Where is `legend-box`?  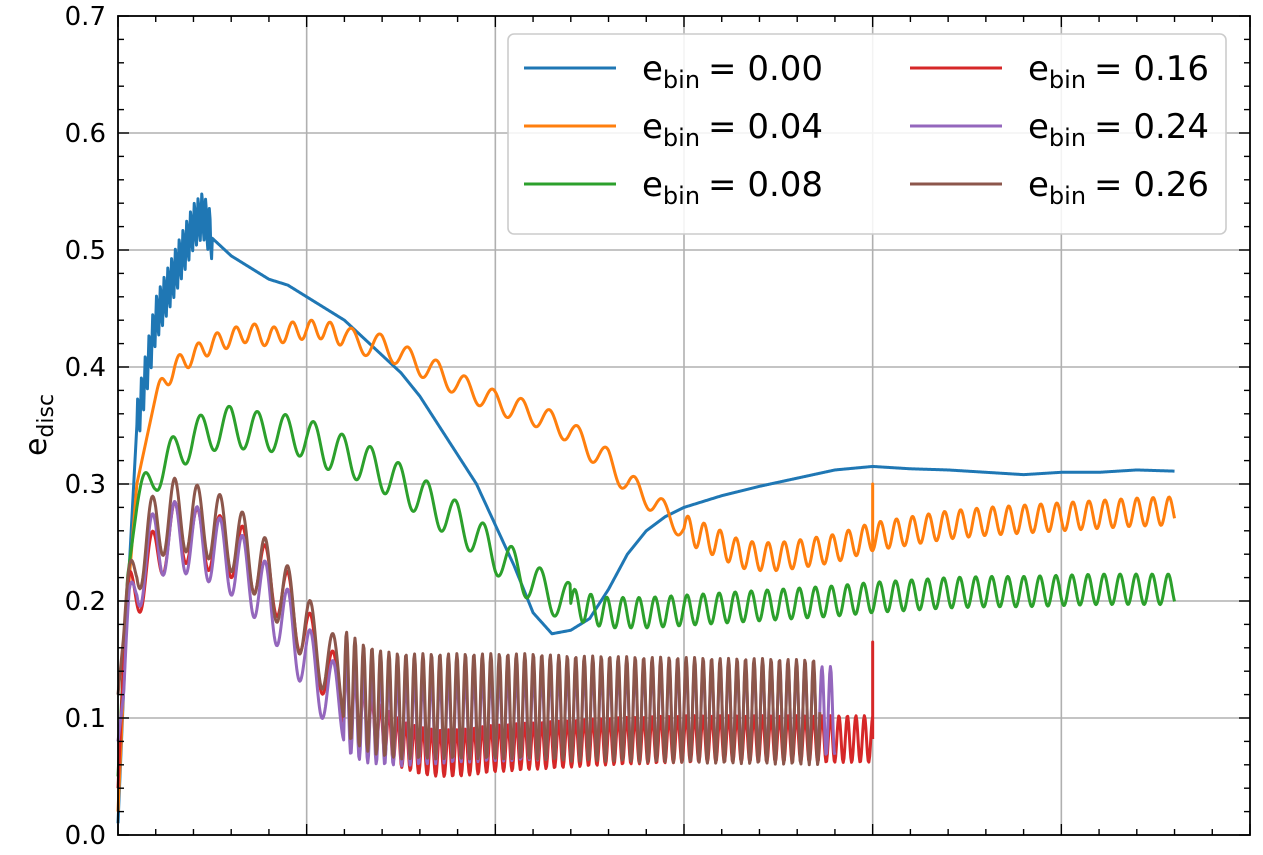 legend-box is located at coordinates (867, 134).